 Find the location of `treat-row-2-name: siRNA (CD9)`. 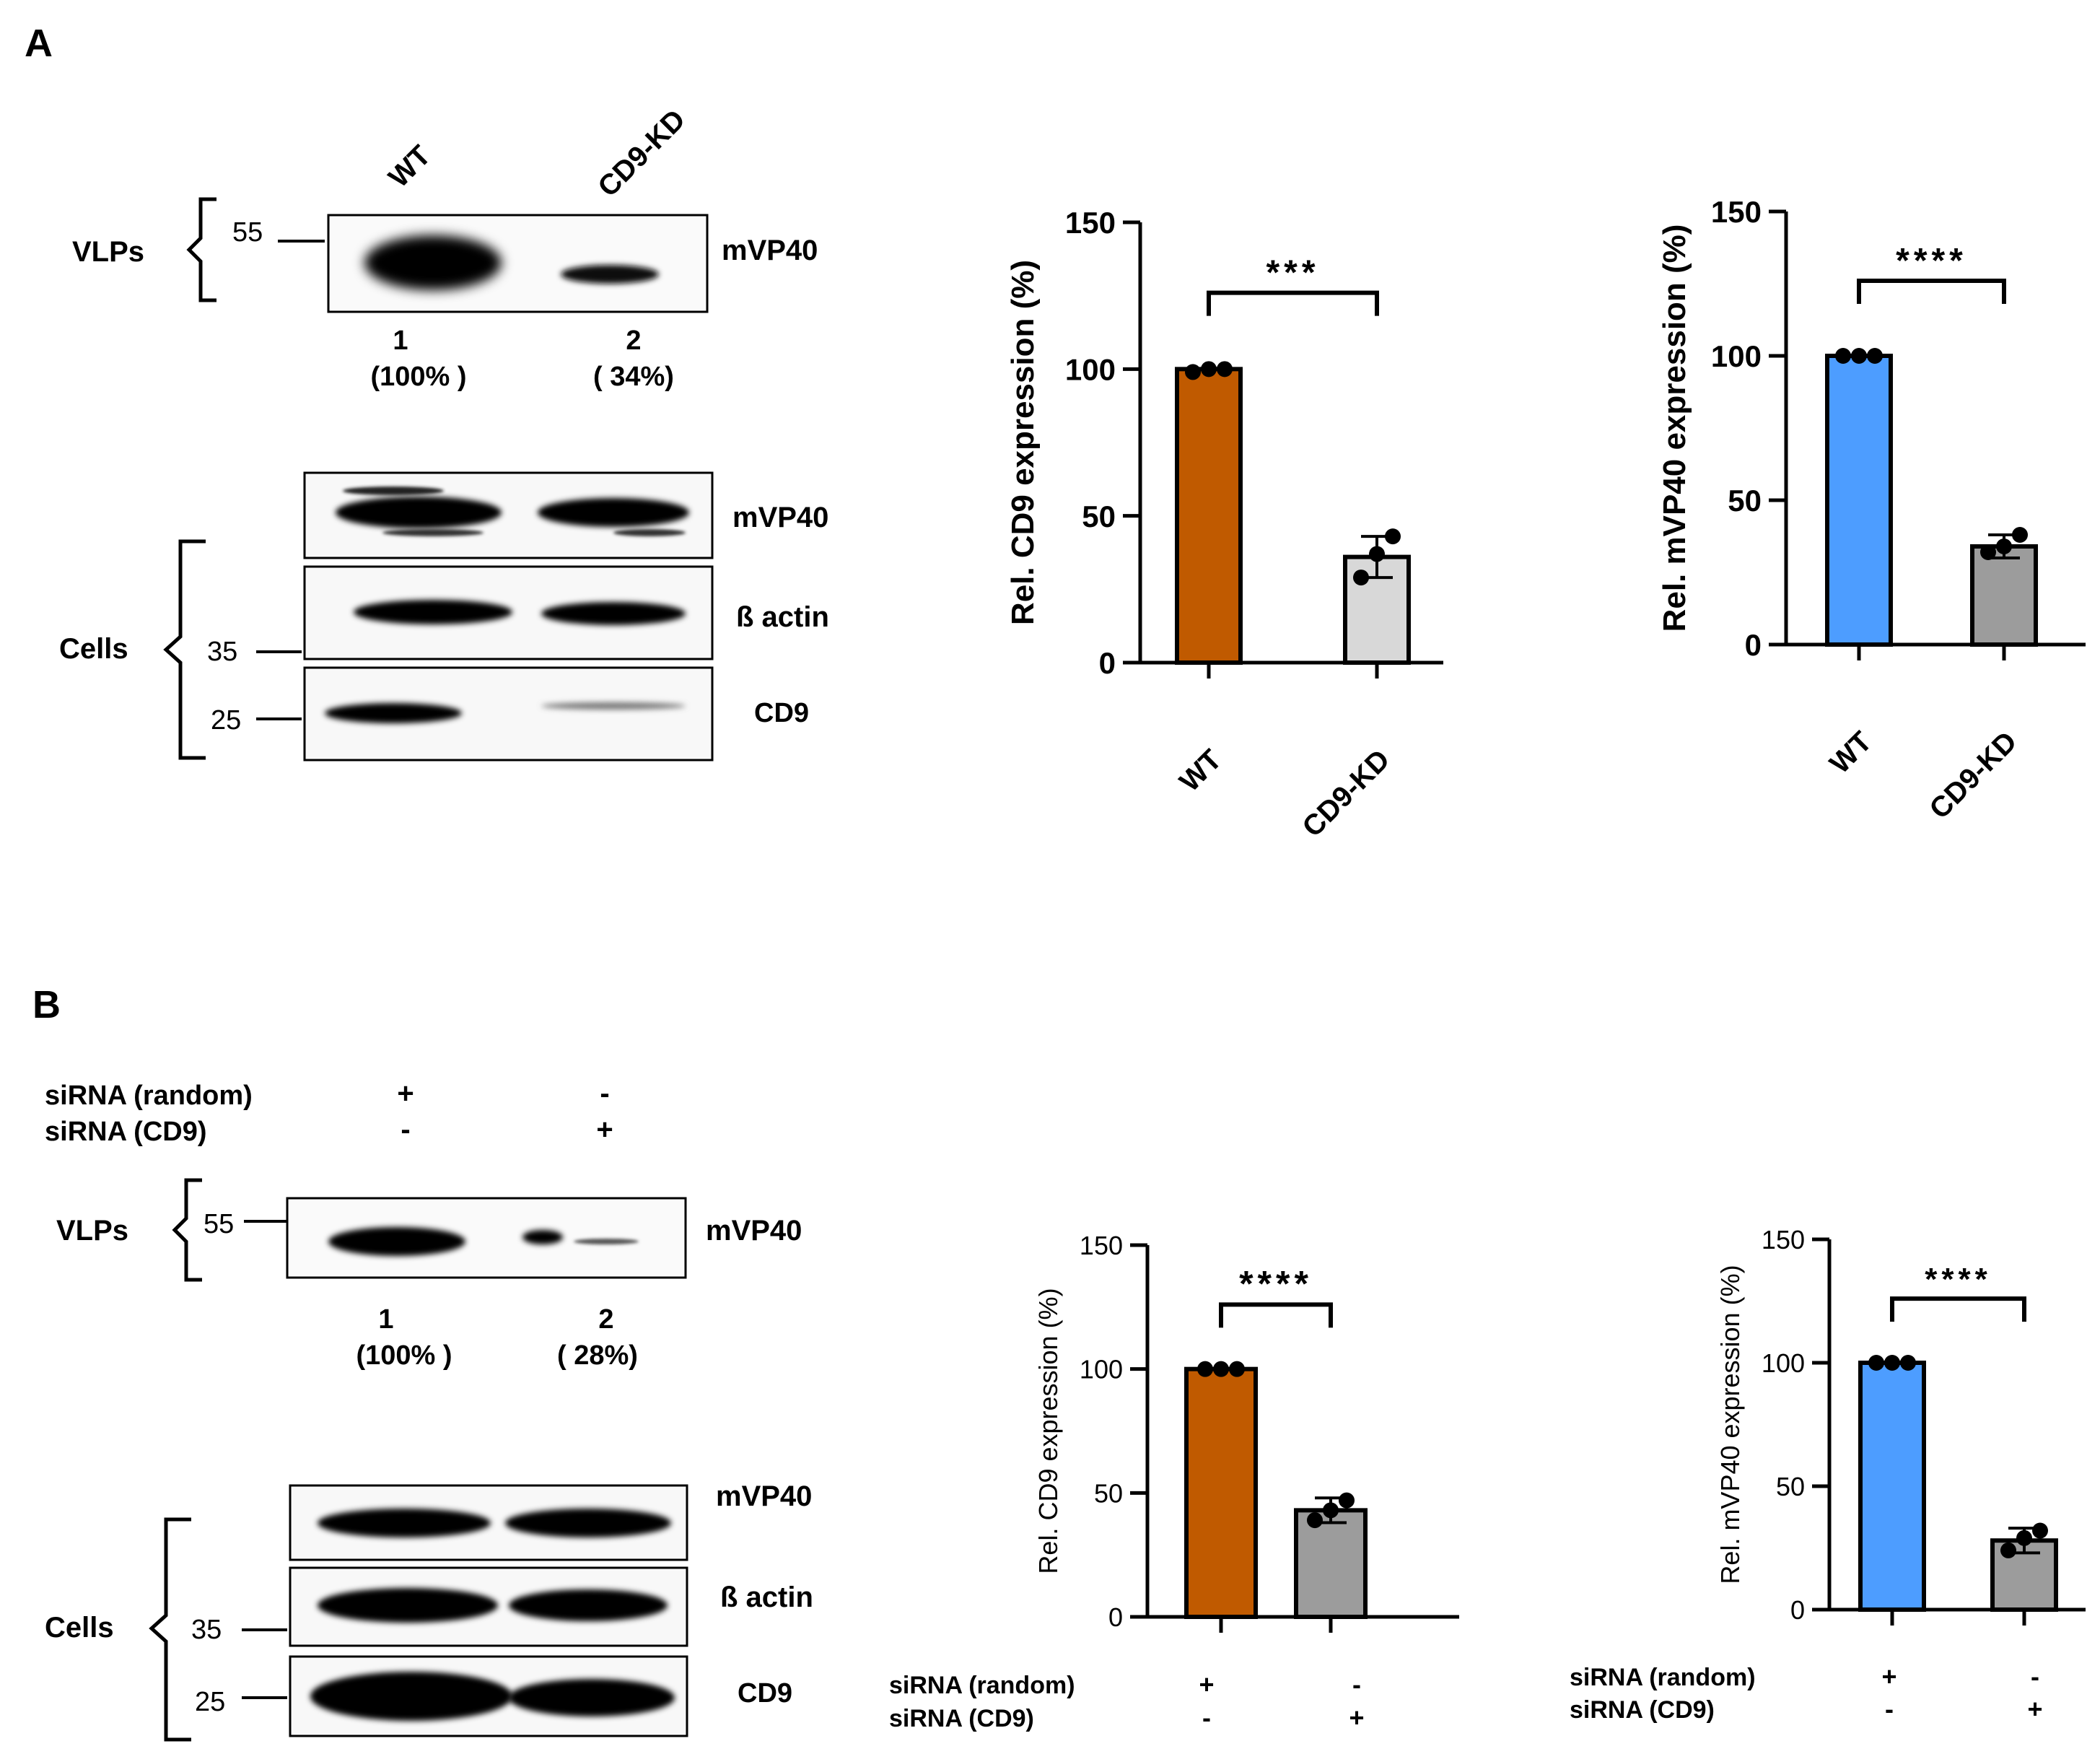

treat-row-2-name: siRNA (CD9) is located at coordinates (126, 1132).